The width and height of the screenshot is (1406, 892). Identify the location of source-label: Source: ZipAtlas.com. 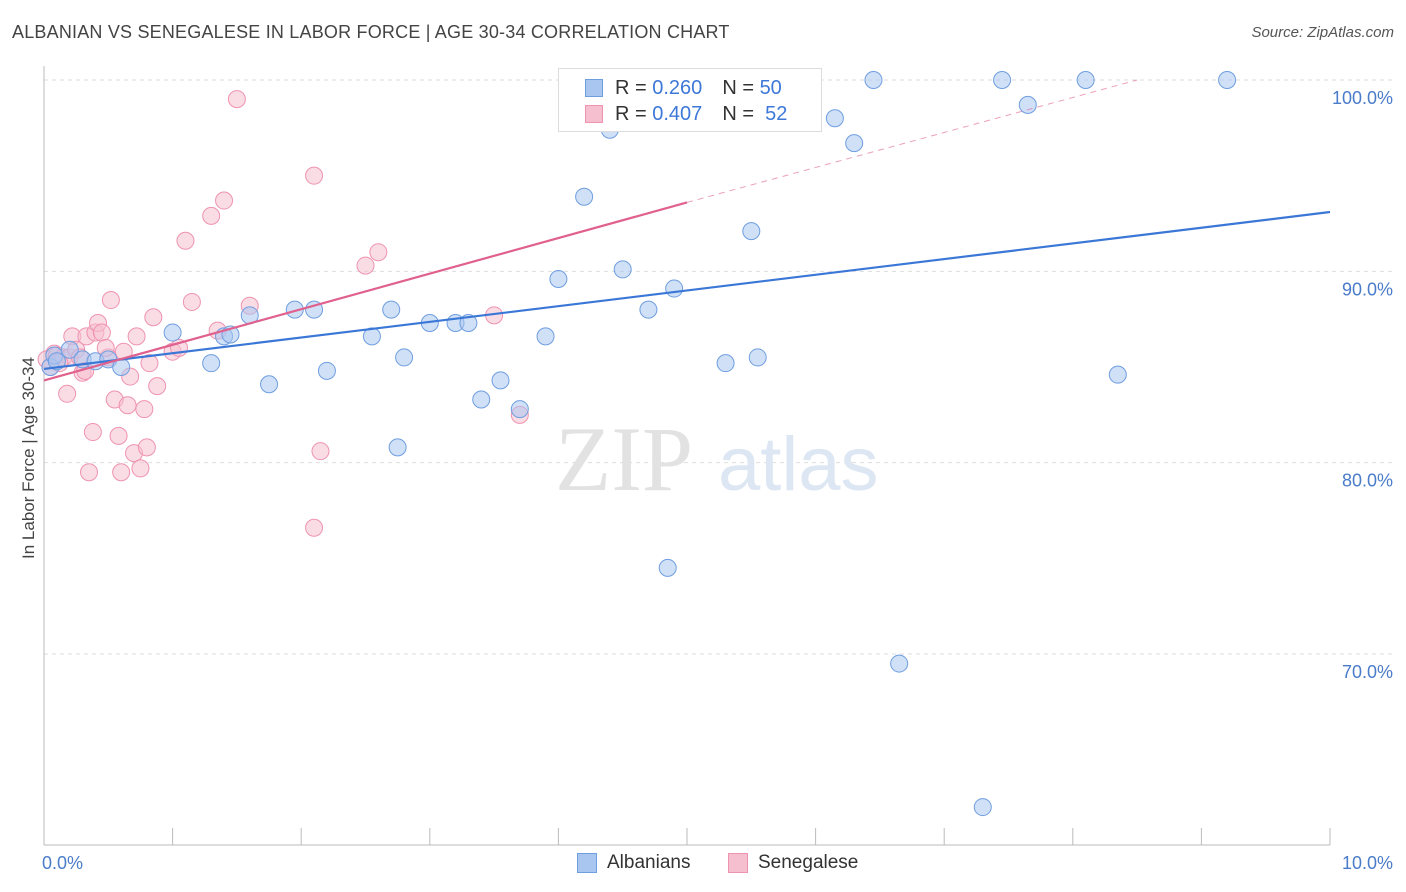
(1322, 32).